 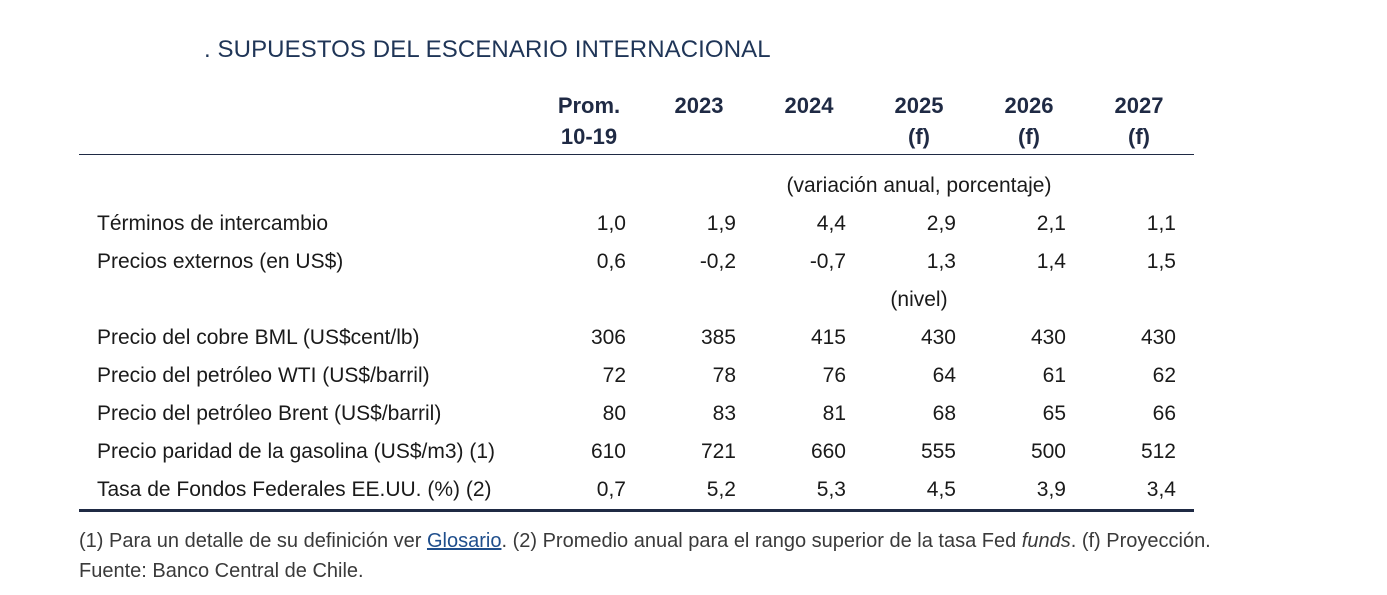 What do you see at coordinates (1029, 122) in the screenshot?
I see `header-2026: 2026 (f)` at bounding box center [1029, 122].